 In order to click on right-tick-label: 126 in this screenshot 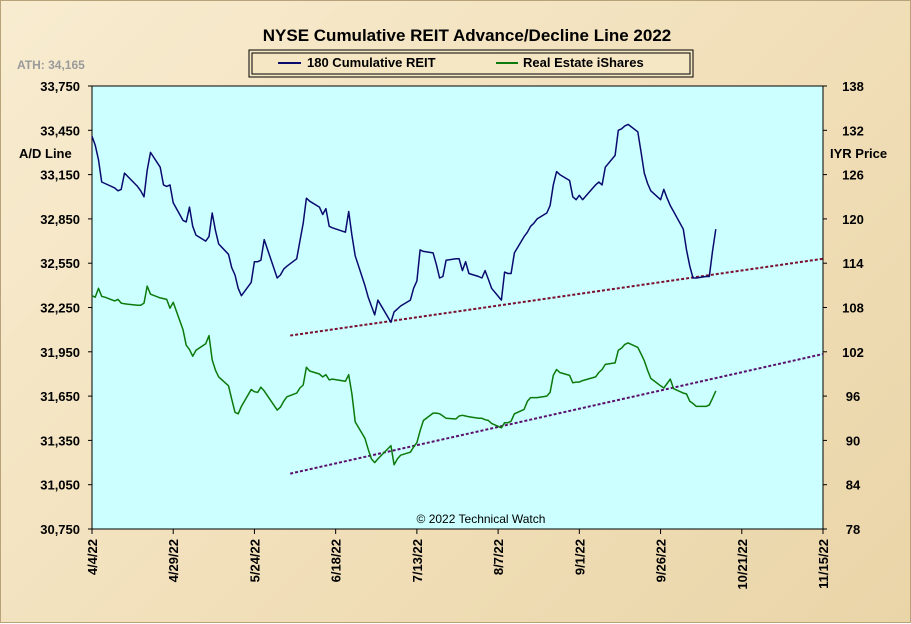, I will do `click(853, 175)`.